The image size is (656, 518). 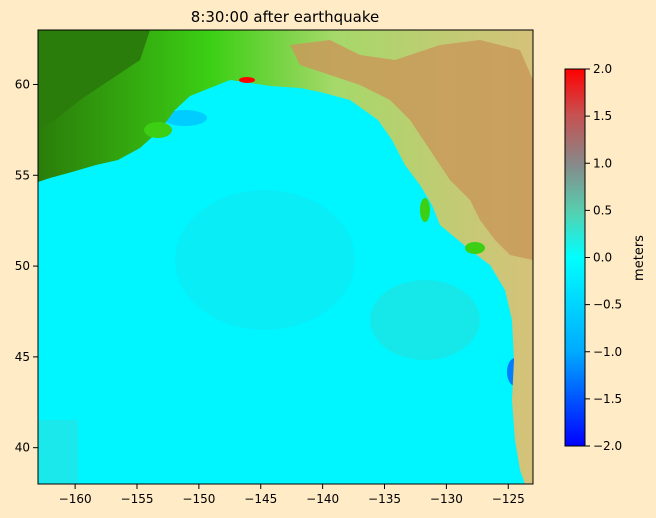 I want to click on x-tick-label: −135, so click(x=384, y=499).